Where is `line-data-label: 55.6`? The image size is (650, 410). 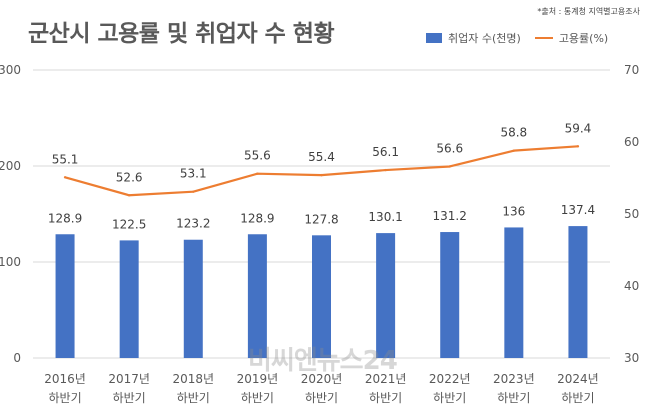 line-data-label: 55.6 is located at coordinates (257, 156).